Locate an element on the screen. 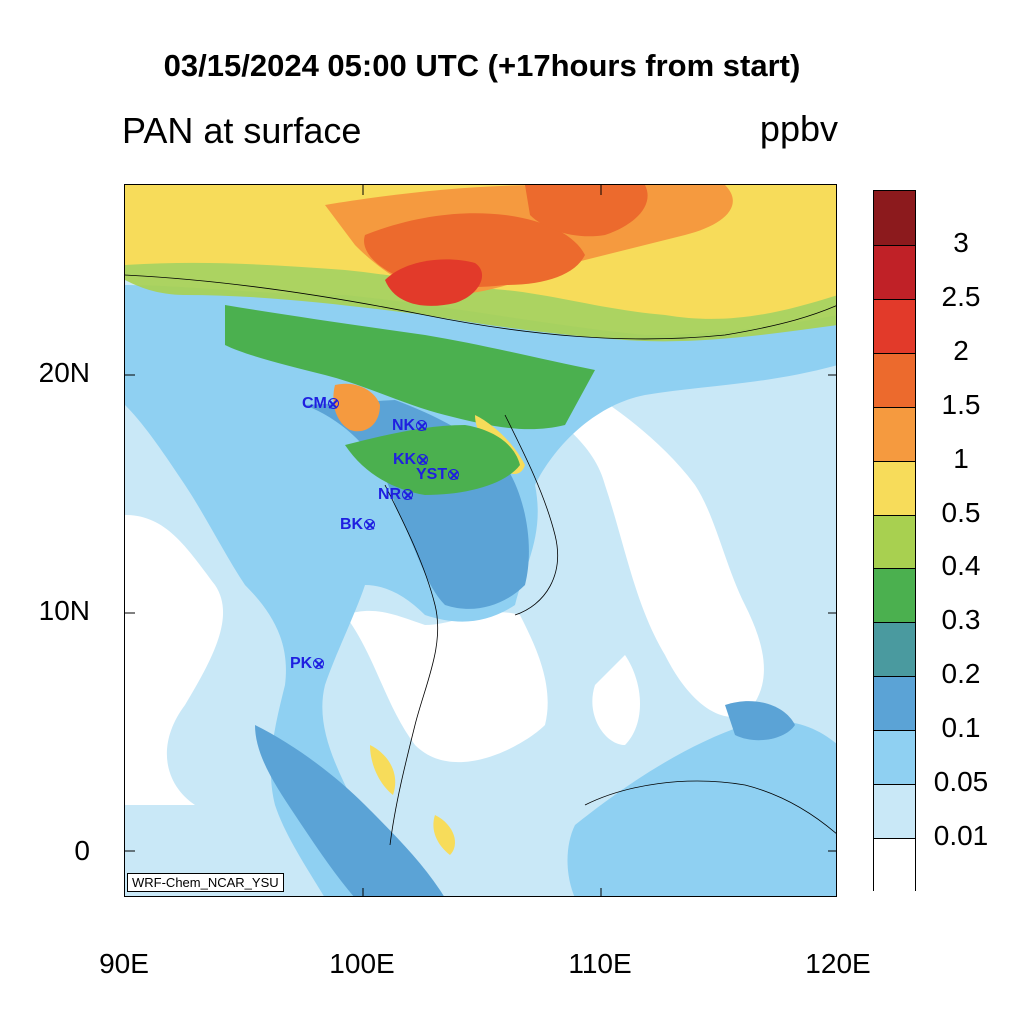  colorbar-label: 0.2 is located at coordinates (961, 674).